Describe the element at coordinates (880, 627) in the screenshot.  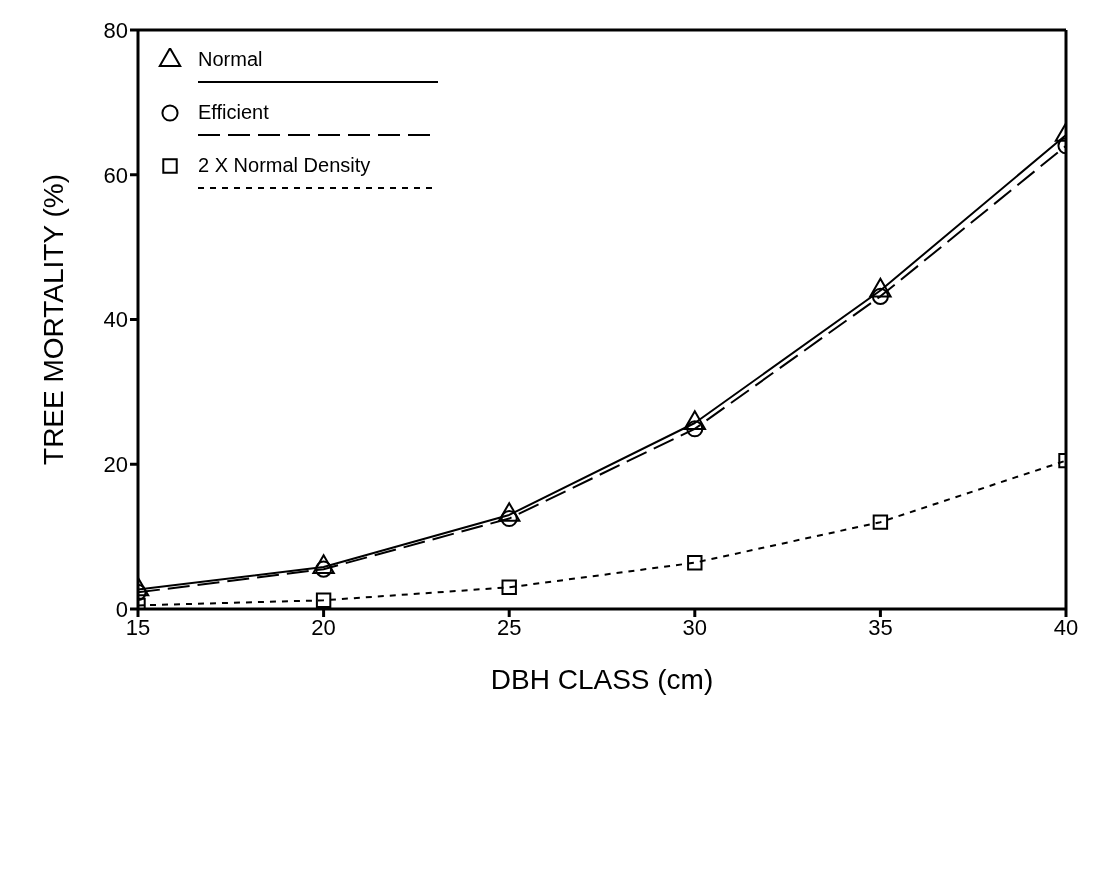
I see `x-tick-label: 35` at that location.